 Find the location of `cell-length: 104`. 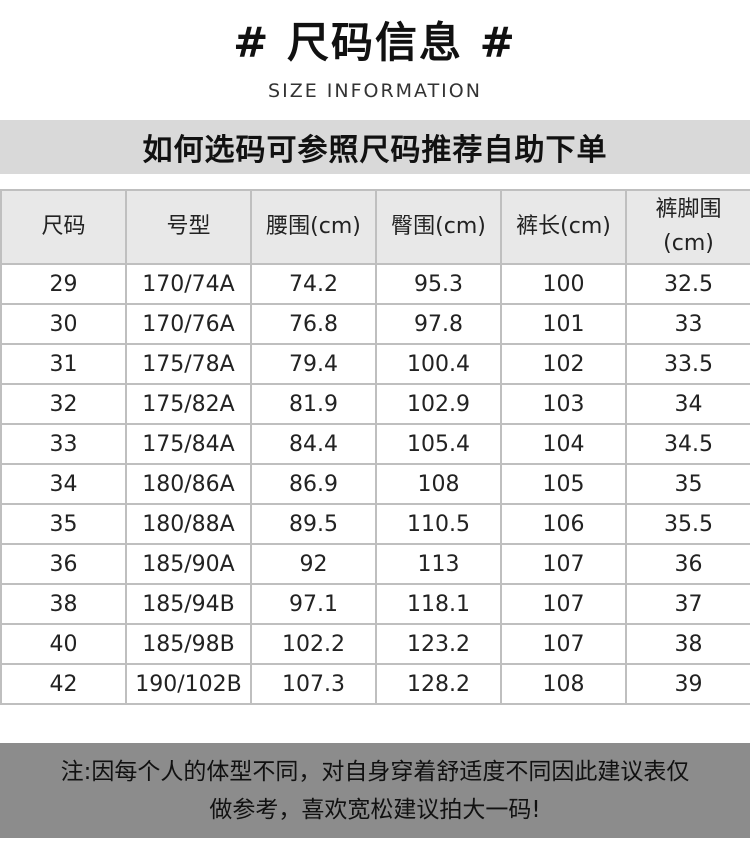

cell-length: 104 is located at coordinates (563, 444).